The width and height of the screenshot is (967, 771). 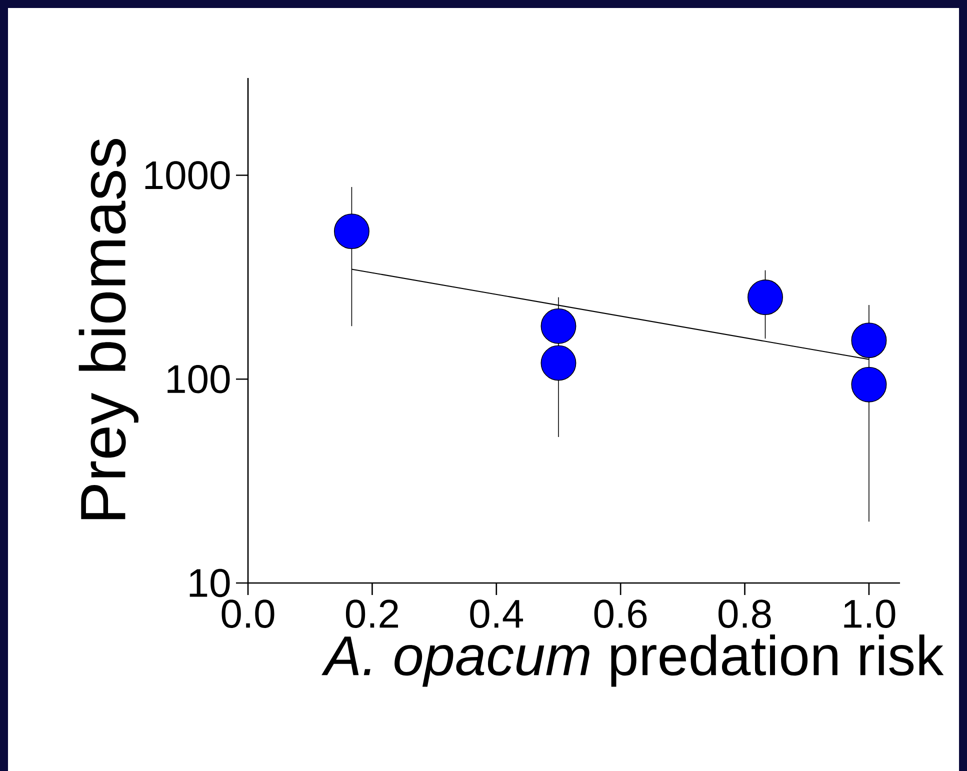 What do you see at coordinates (187, 175) in the screenshot?
I see `y-tick-label: 1000` at bounding box center [187, 175].